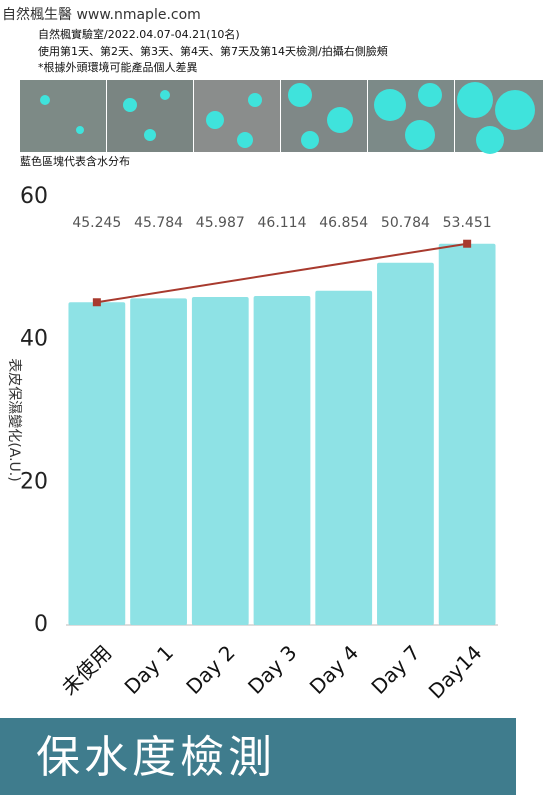  What do you see at coordinates (272, 669) in the screenshot?
I see `x-tick-label: Day 3` at bounding box center [272, 669].